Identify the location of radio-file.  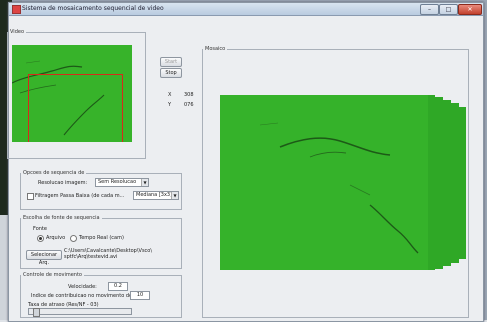
(40, 238).